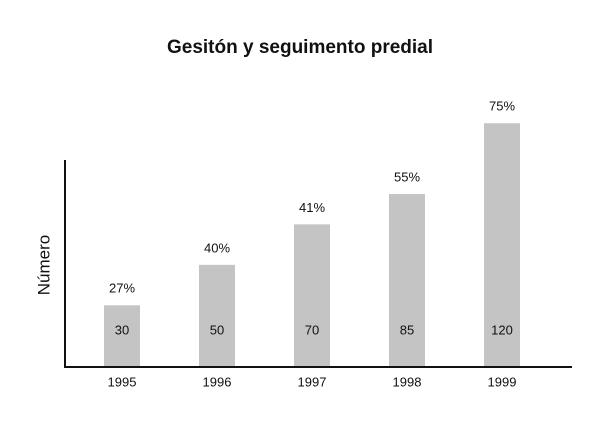  Describe the element at coordinates (407, 176) in the screenshot. I see `annotation: 55%` at that location.